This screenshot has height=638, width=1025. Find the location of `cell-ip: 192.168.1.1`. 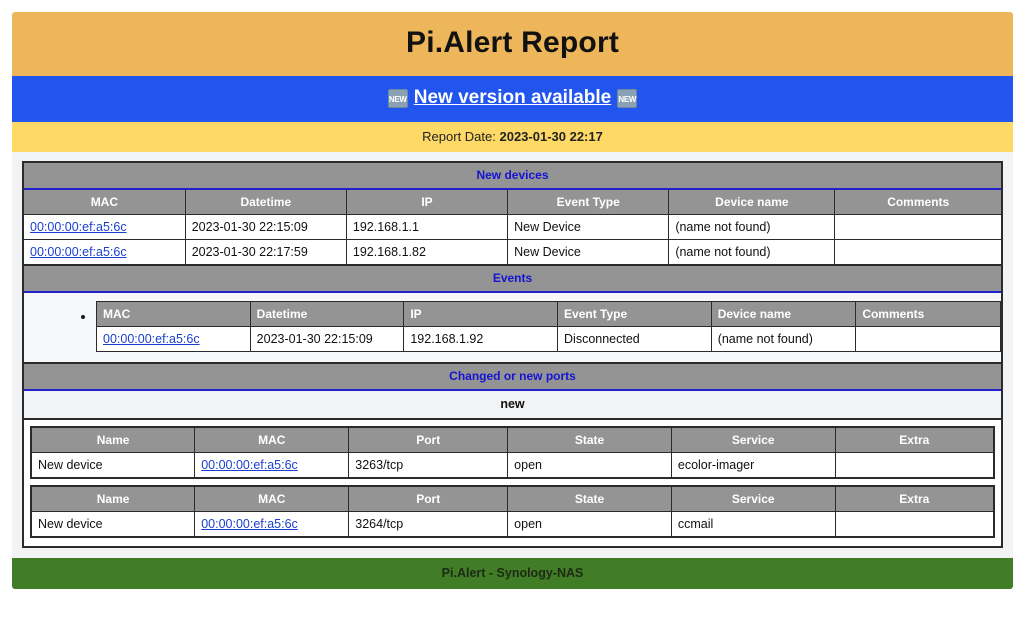

cell-ip: 192.168.1.1 is located at coordinates (427, 227).